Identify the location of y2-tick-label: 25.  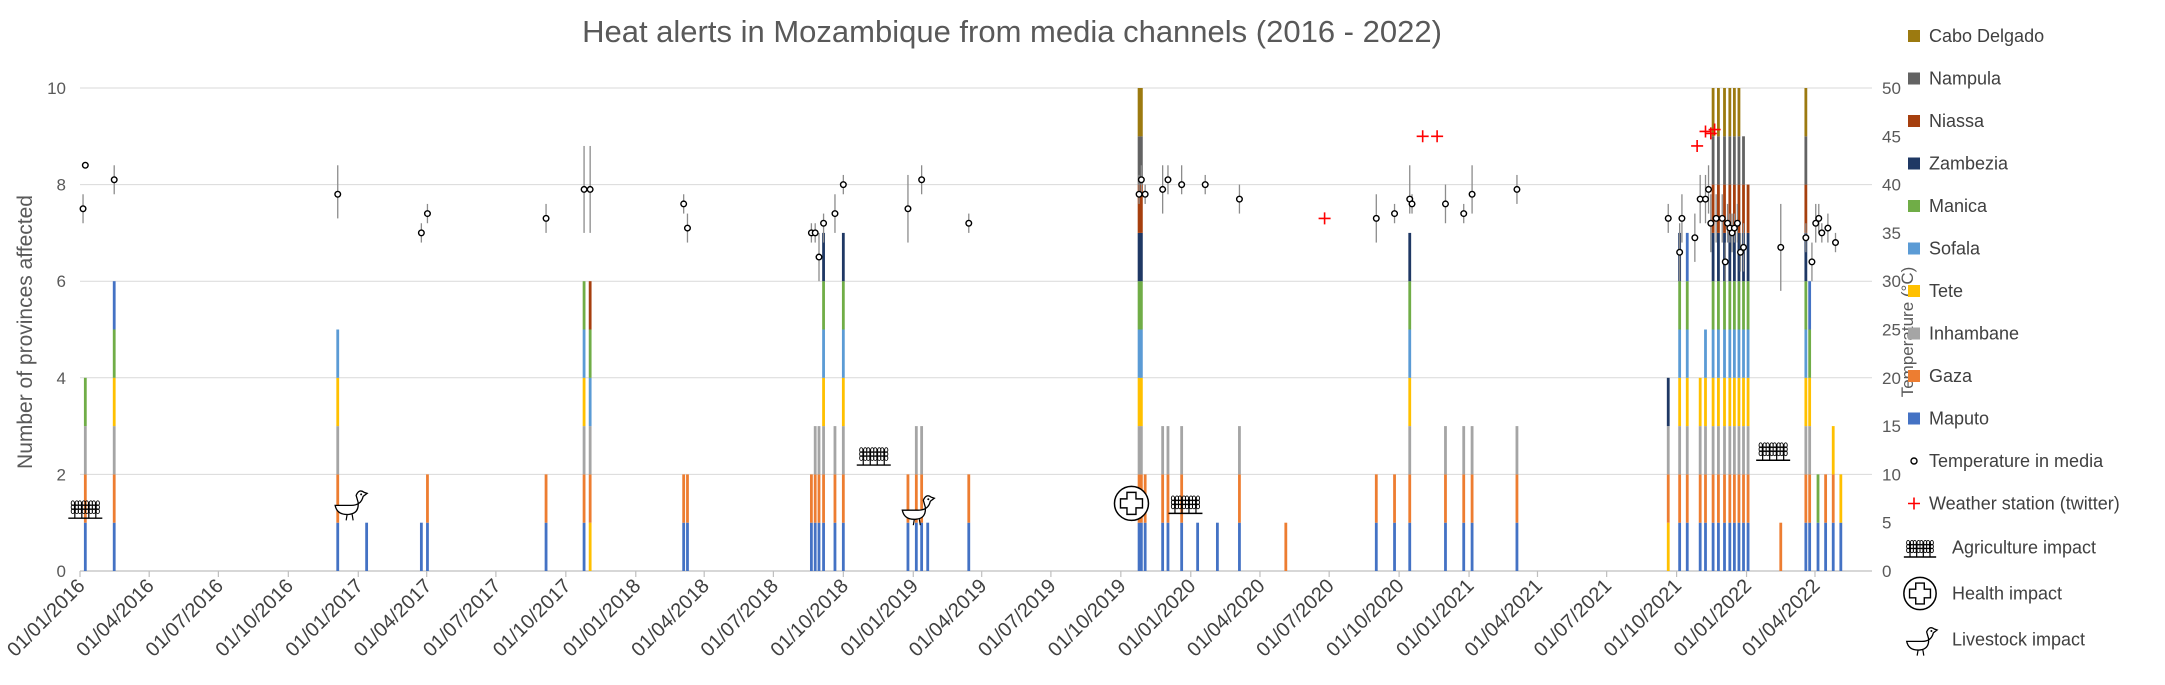
(1891, 330).